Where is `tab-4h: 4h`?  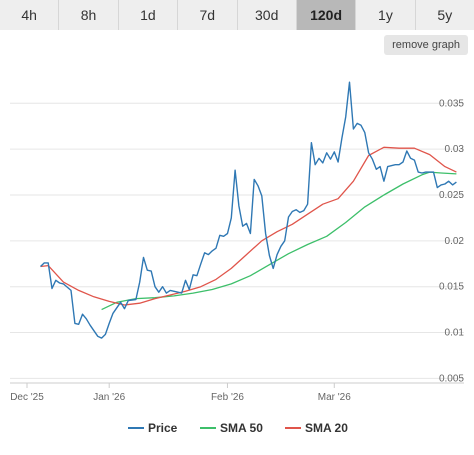 tab-4h: 4h is located at coordinates (30, 15).